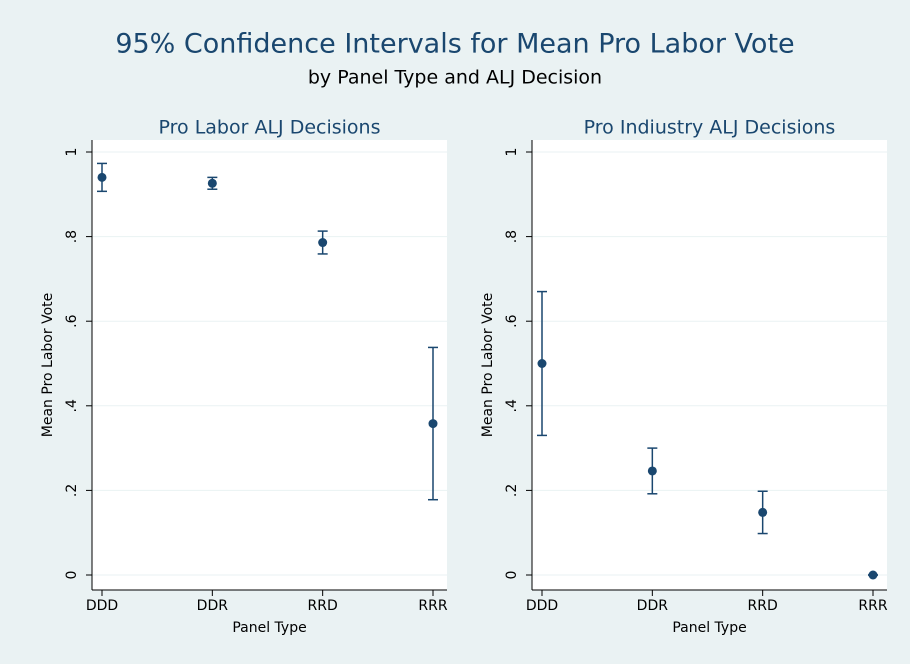 The image size is (910, 664). I want to click on chart-subtitle: by Panel Type and ALJ Decision, so click(455, 78).